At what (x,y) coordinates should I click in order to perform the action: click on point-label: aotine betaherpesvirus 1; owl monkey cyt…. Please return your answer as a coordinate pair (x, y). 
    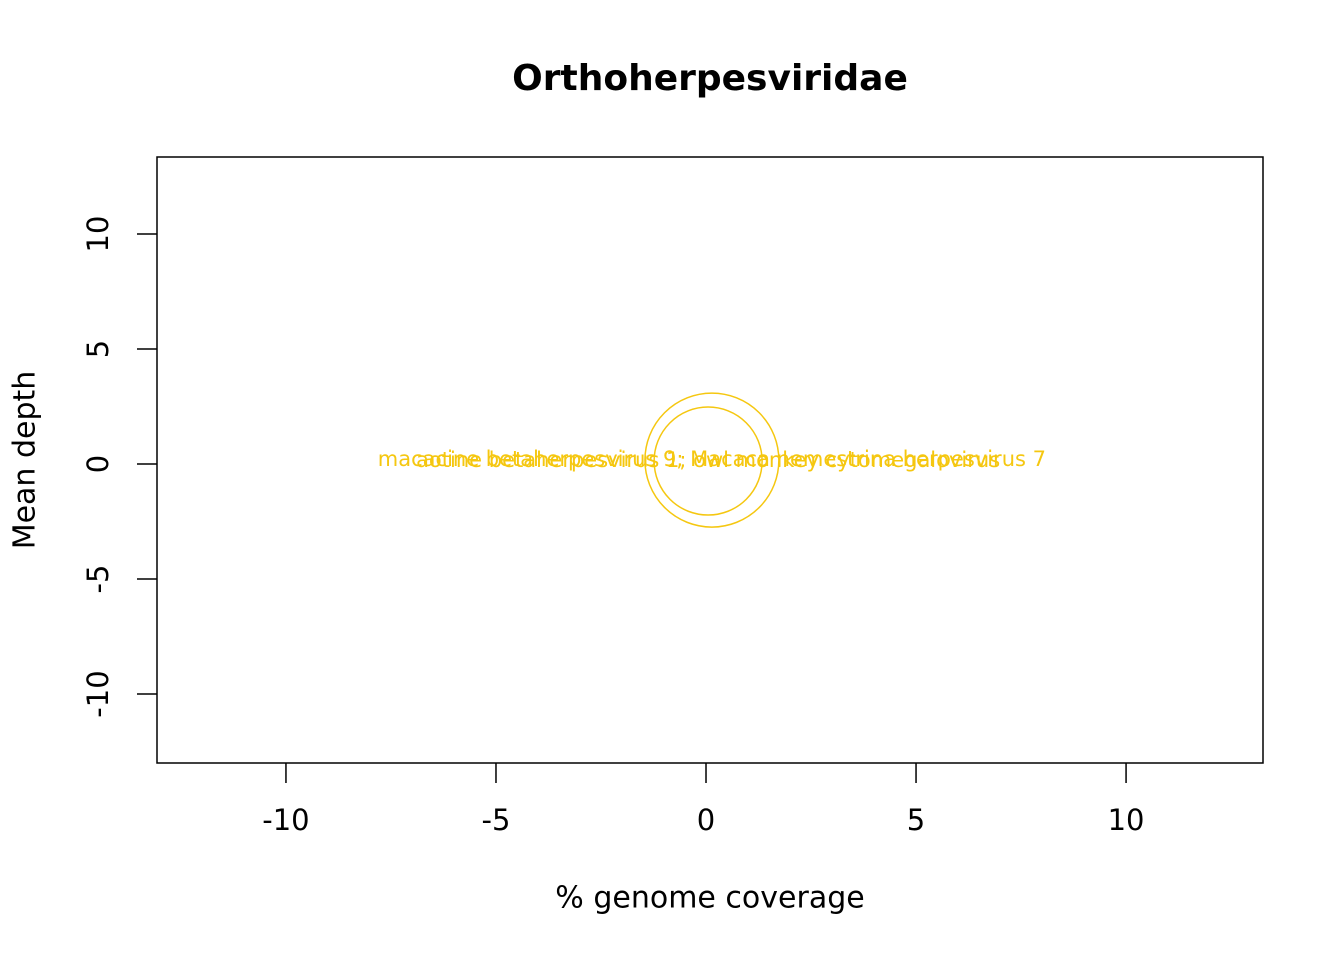
    Looking at the image, I should click on (708, 460).